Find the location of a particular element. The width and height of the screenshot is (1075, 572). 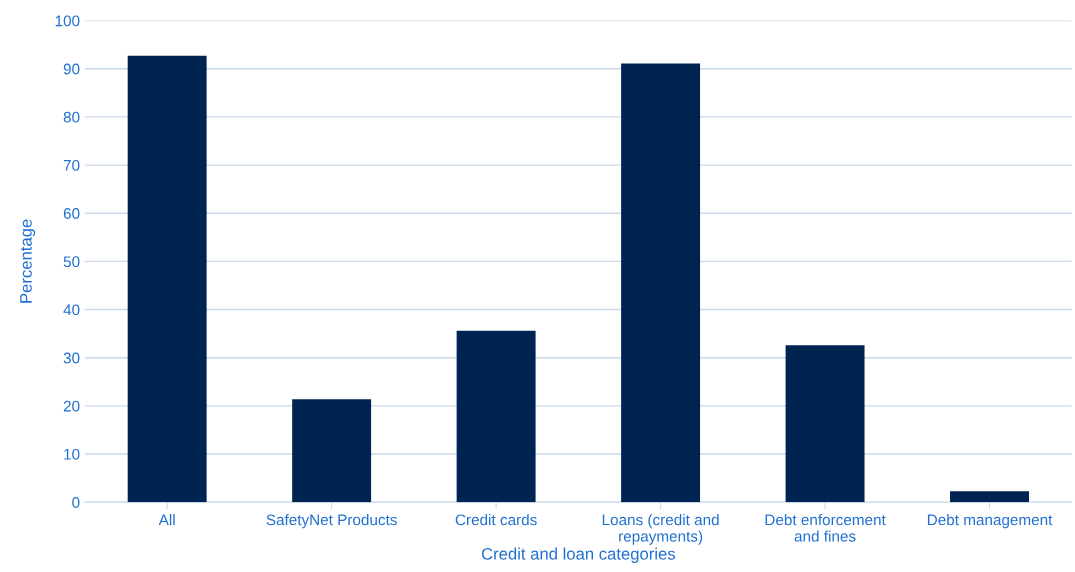

x-tick-label: SafetyNet Products is located at coordinates (331, 521).